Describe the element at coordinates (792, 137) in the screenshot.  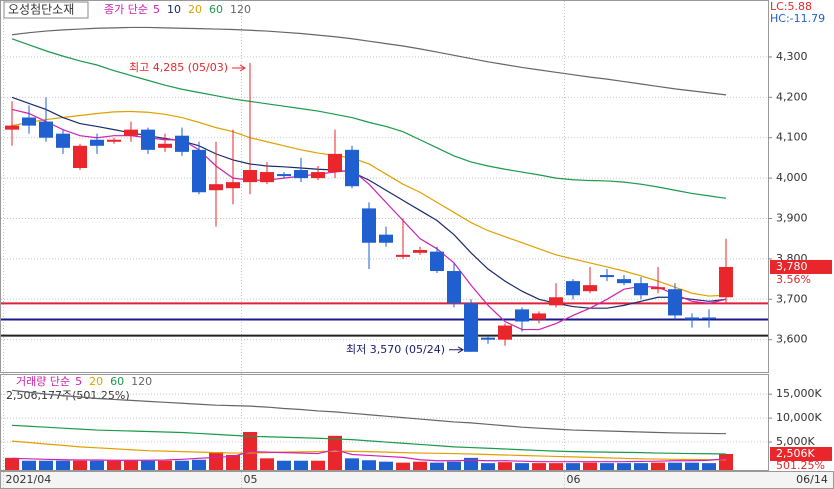
I see `y-tick-label: 4,100` at that location.